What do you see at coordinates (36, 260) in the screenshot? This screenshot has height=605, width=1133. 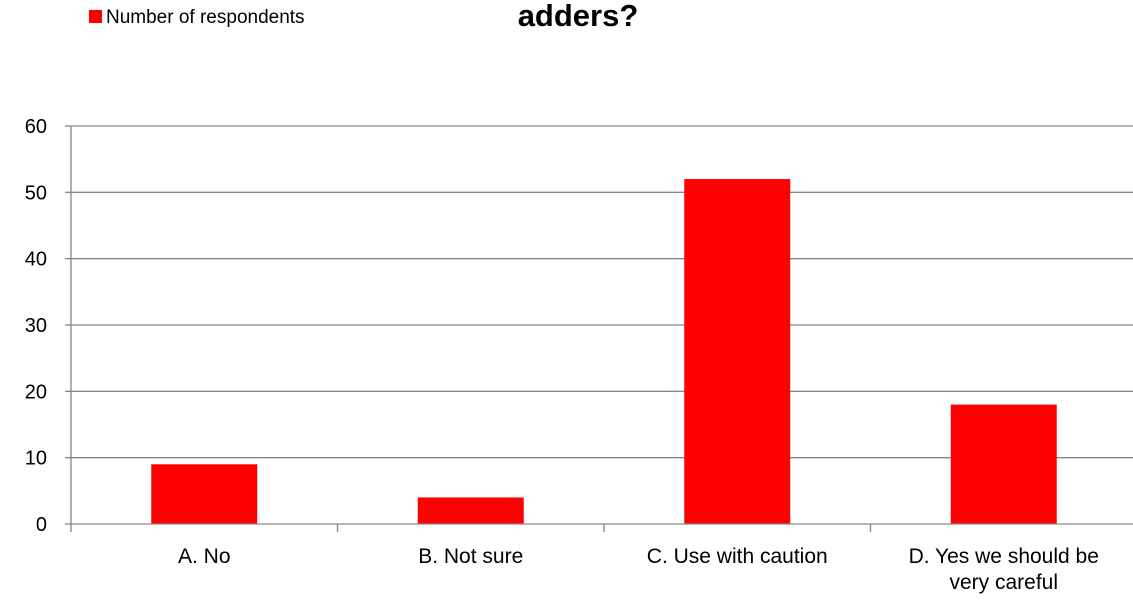 I see `y-tick-label: 40` at bounding box center [36, 260].